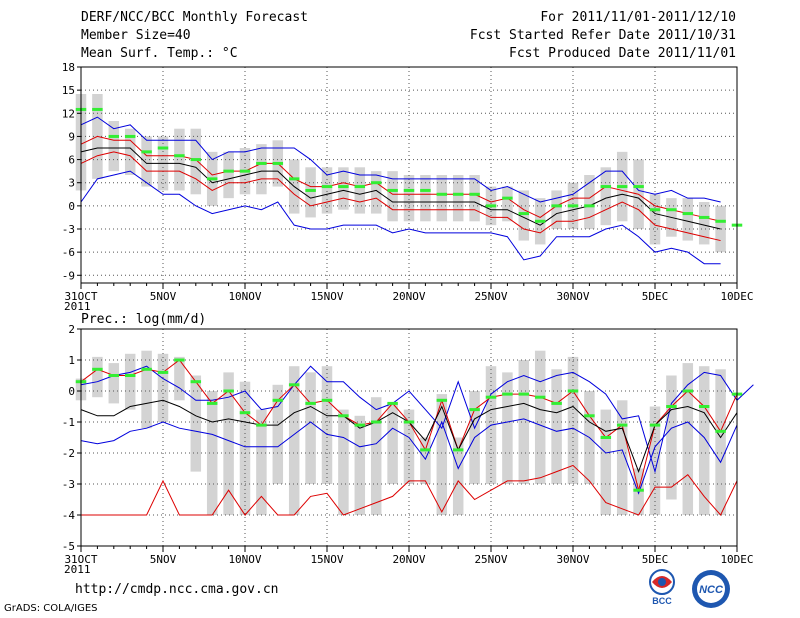 The image size is (800, 618). I want to click on prec-xtick-label: 30NOV, so click(572, 559).